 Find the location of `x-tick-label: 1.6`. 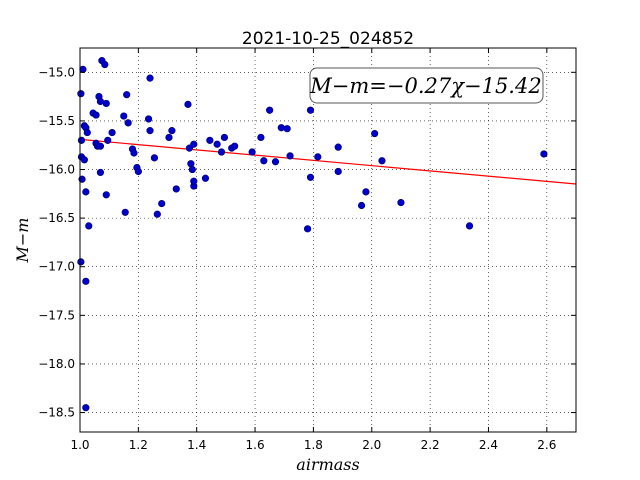

x-tick-label: 1.6 is located at coordinates (255, 445).